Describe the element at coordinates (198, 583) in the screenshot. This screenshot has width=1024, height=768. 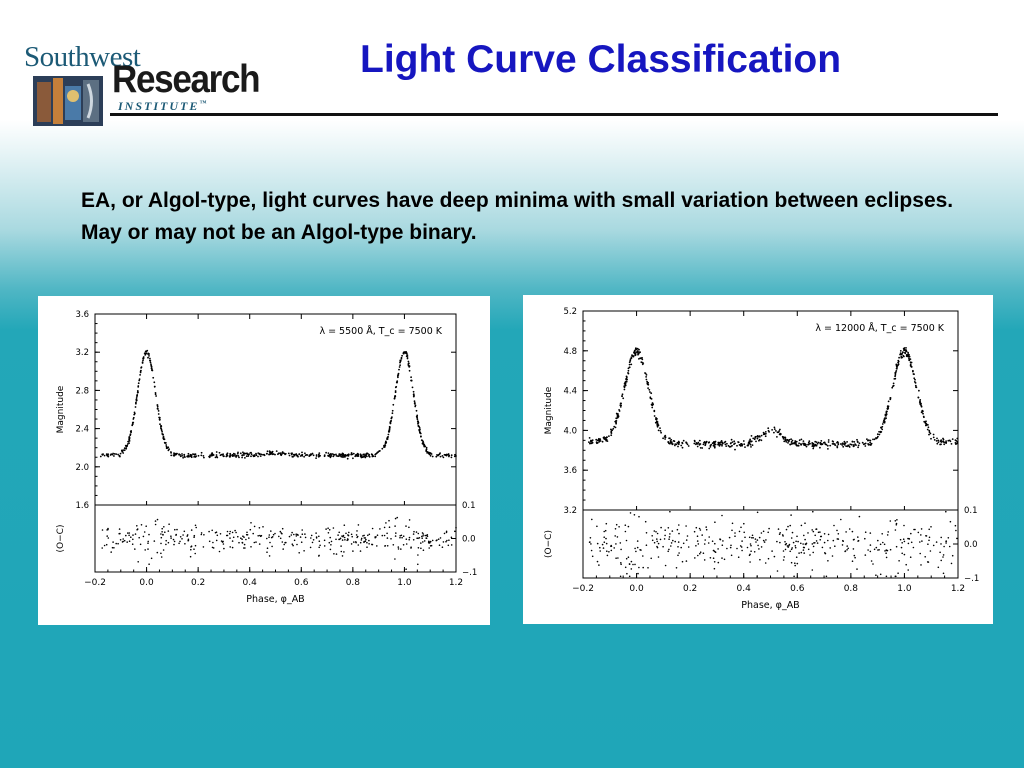
I see `x-tick-label: 0.2` at that location.